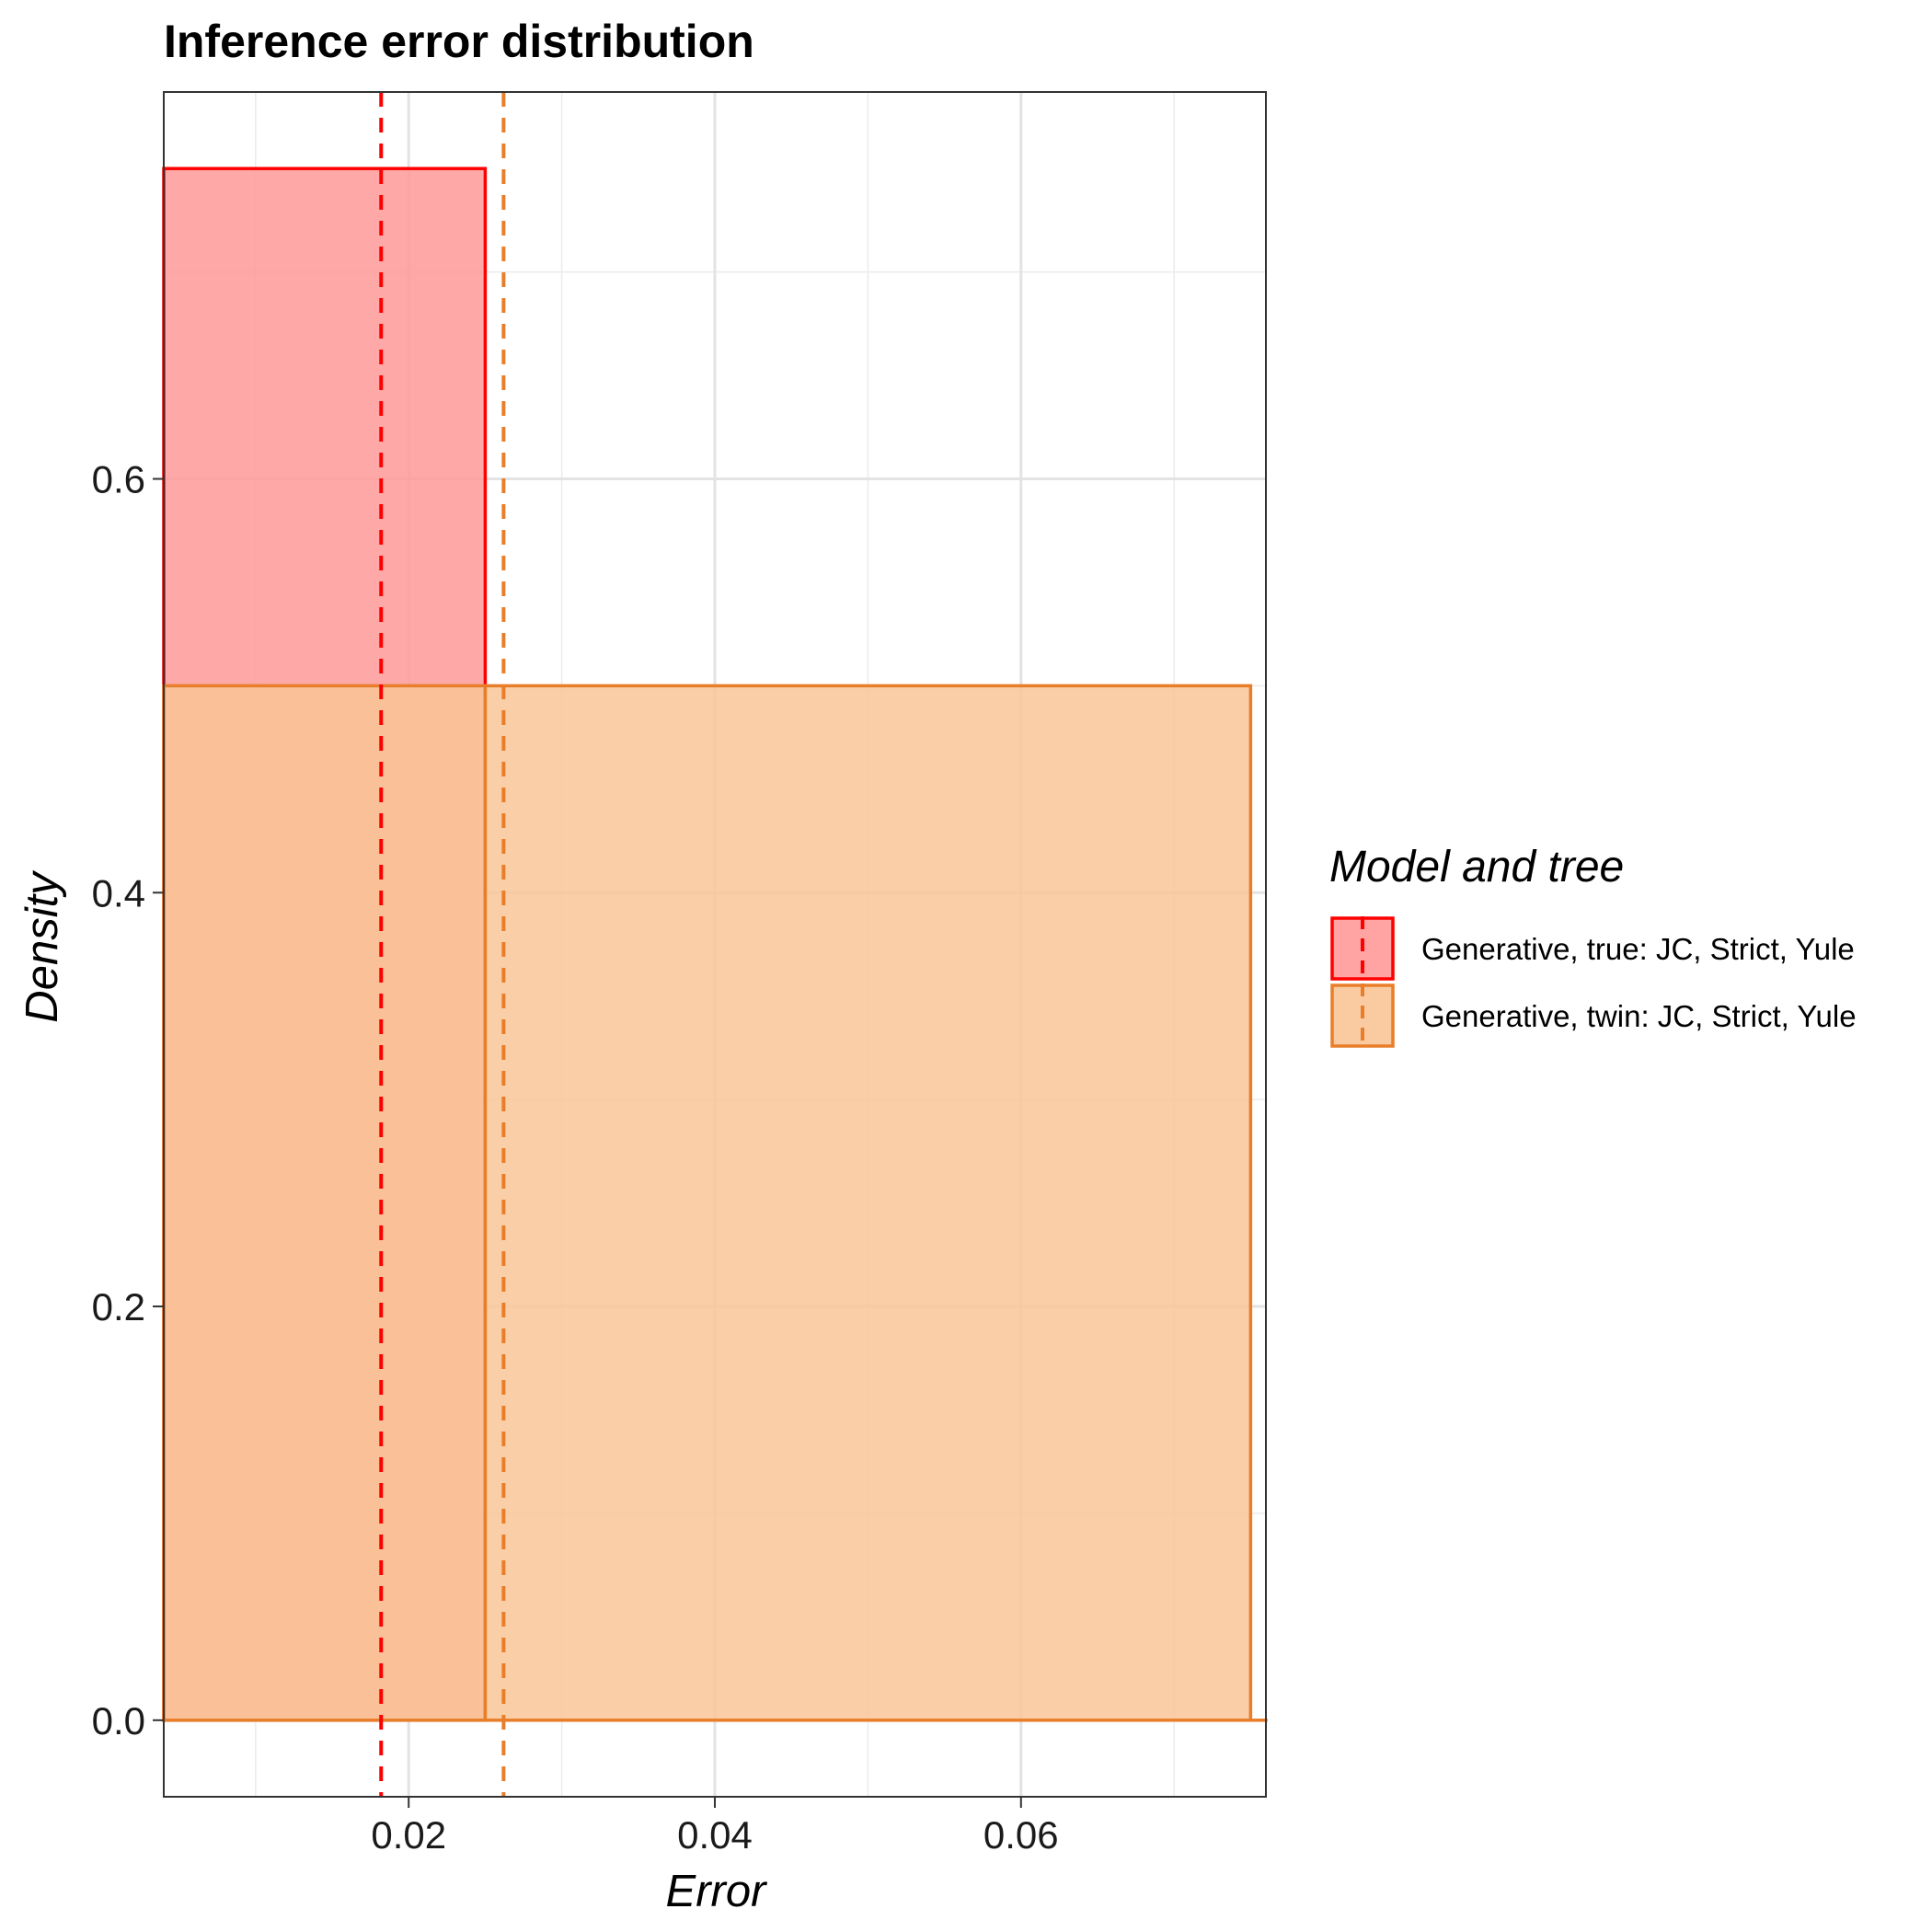 The image size is (1932, 1932). Describe the element at coordinates (118, 479) in the screenshot. I see `y-tick-label: 0.6` at that location.